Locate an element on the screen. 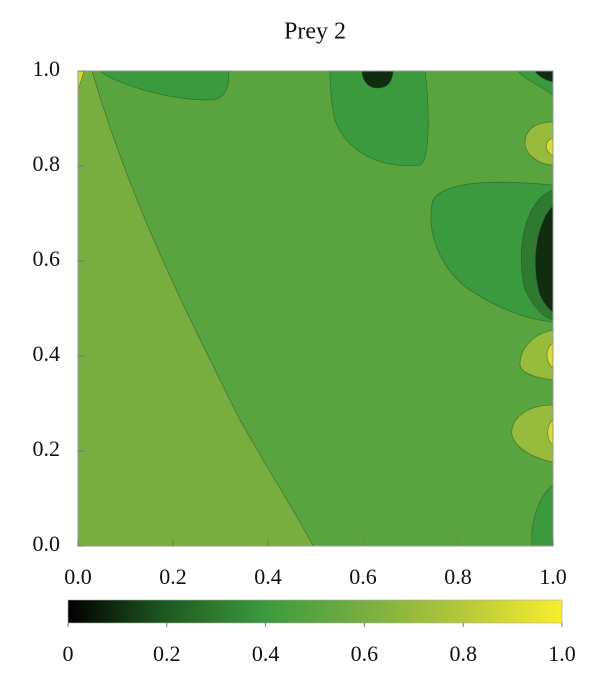 The width and height of the screenshot is (600, 684). x-tick-label: 1.0 is located at coordinates (553, 576).